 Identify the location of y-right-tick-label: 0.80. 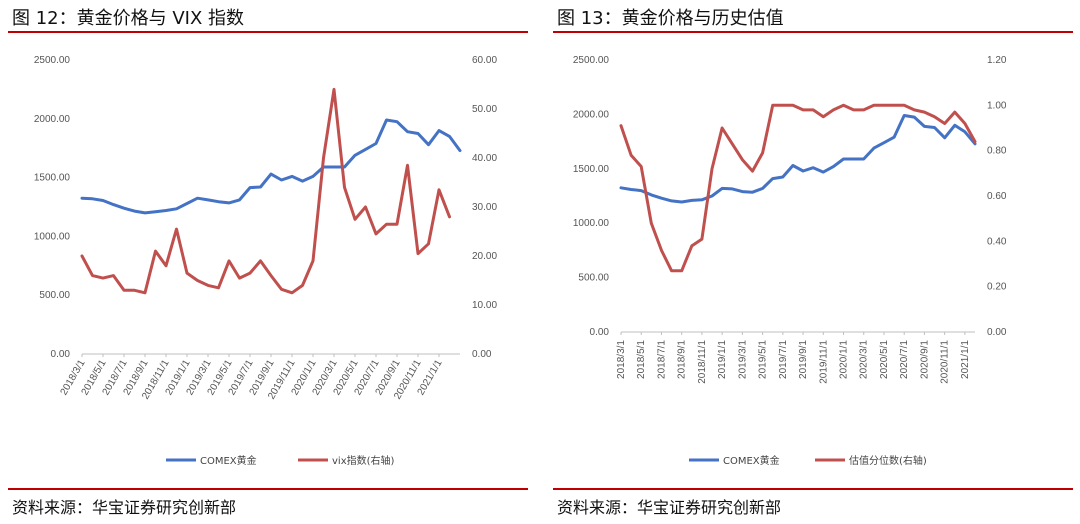
(997, 151).